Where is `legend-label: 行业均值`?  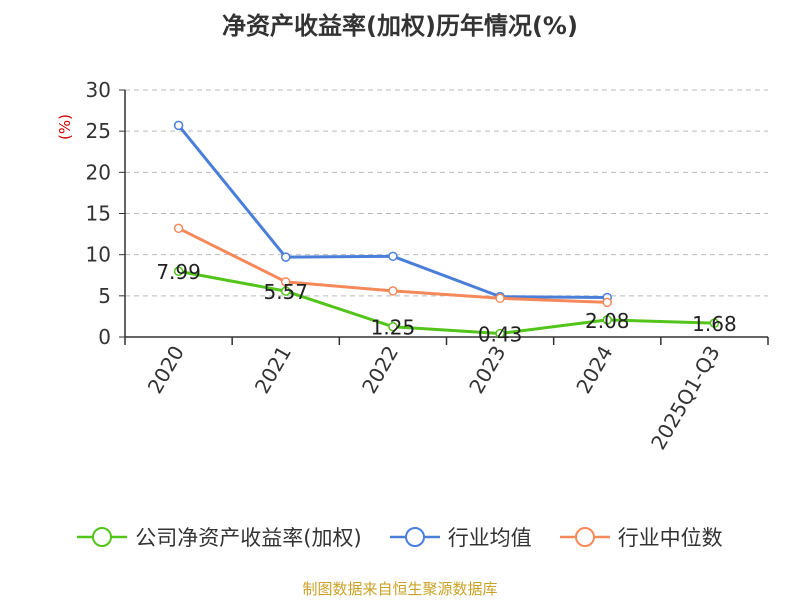
legend-label: 行业均值 is located at coordinates (489, 538).